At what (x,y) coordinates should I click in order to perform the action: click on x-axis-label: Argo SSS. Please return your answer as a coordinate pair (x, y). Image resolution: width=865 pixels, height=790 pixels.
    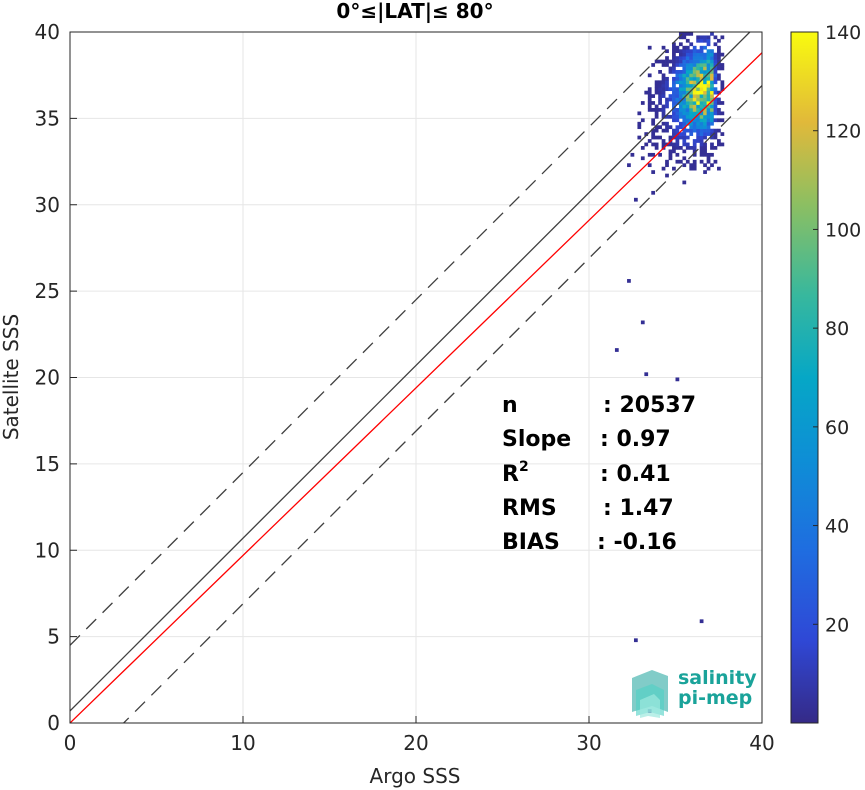
    Looking at the image, I should click on (415, 776).